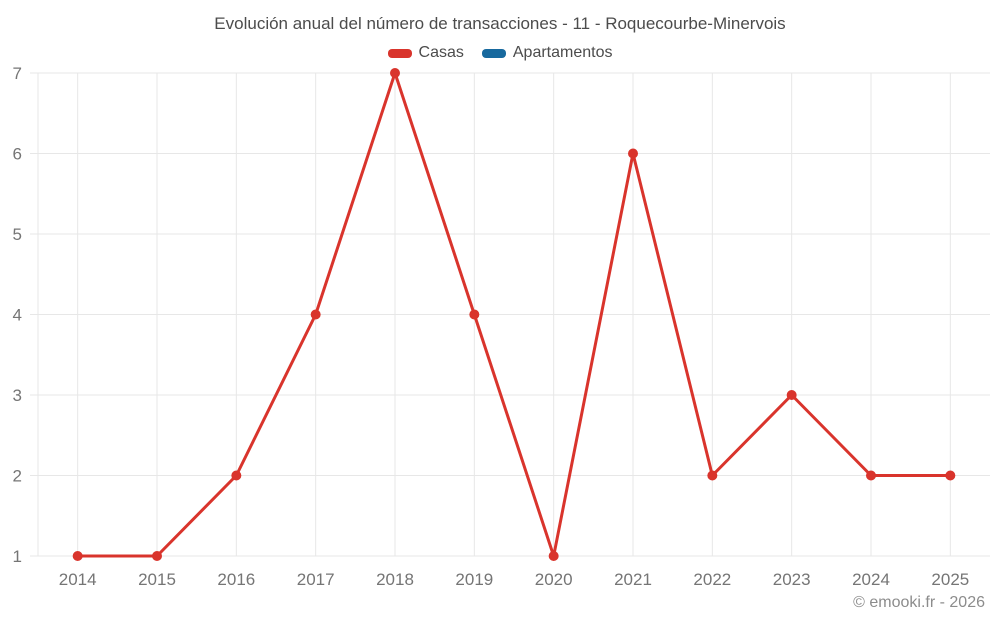  I want to click on data-point-casas-2017, so click(315, 314).